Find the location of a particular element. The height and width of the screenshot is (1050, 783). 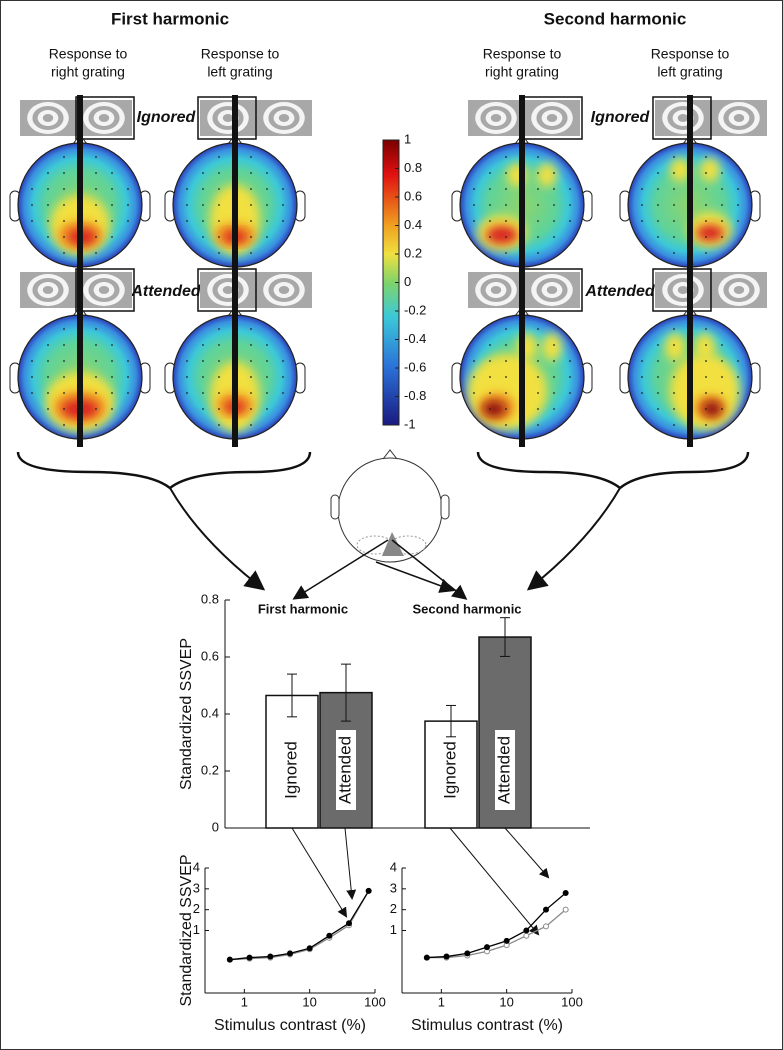

colorbar-label: 0.8 is located at coordinates (413, 167).